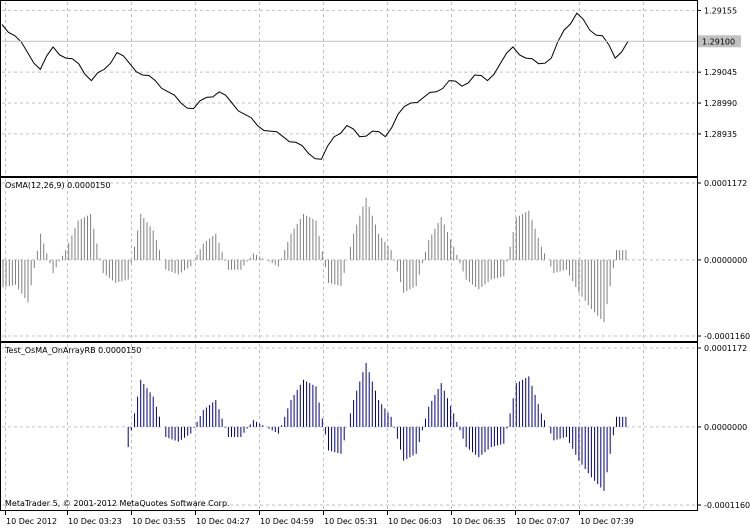 This screenshot has height=531, width=750. What do you see at coordinates (287, 521) in the screenshot?
I see `time-label: 10 Dec 04:59` at bounding box center [287, 521].